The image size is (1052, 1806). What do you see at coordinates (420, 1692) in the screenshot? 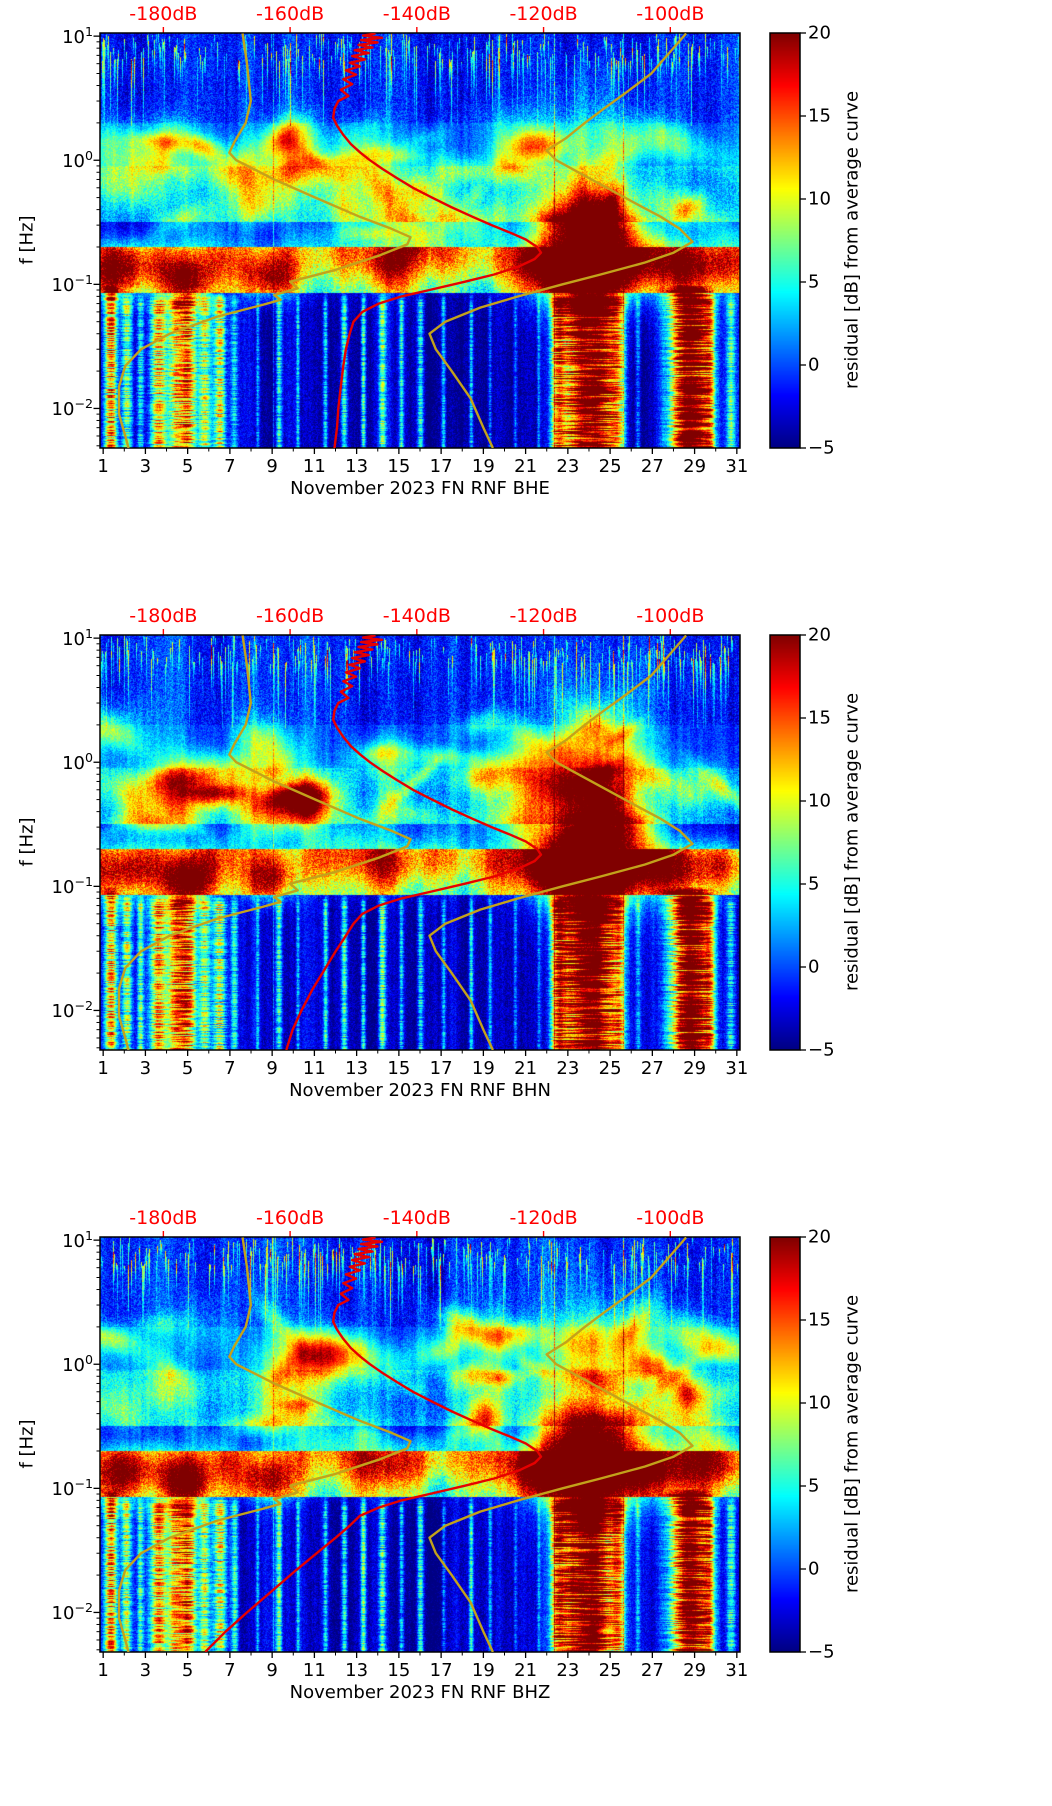
I see `x-axis-label: November 2023 FN RNF BHZ` at bounding box center [420, 1692].